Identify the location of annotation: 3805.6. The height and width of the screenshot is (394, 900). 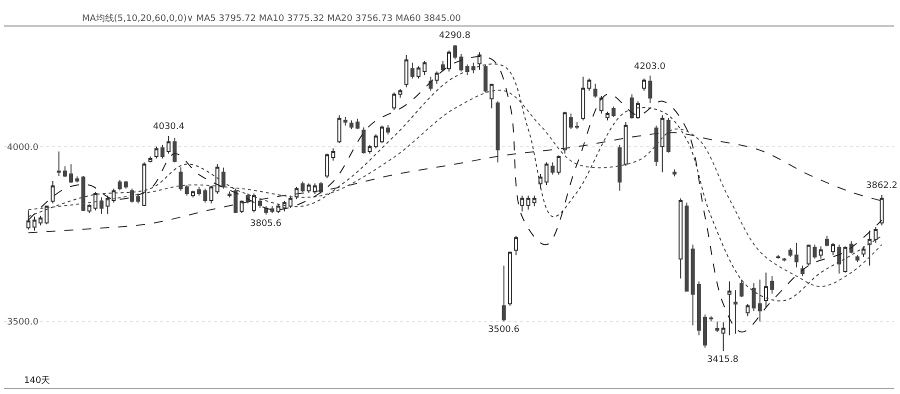
(266, 224).